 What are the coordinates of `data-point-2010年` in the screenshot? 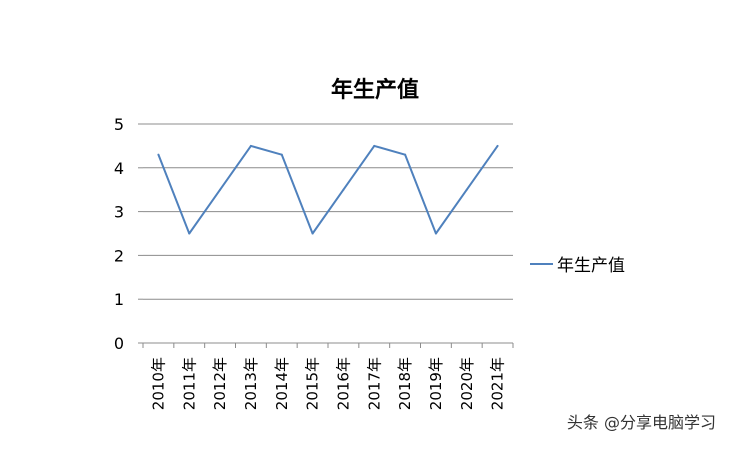 It's located at (158, 154).